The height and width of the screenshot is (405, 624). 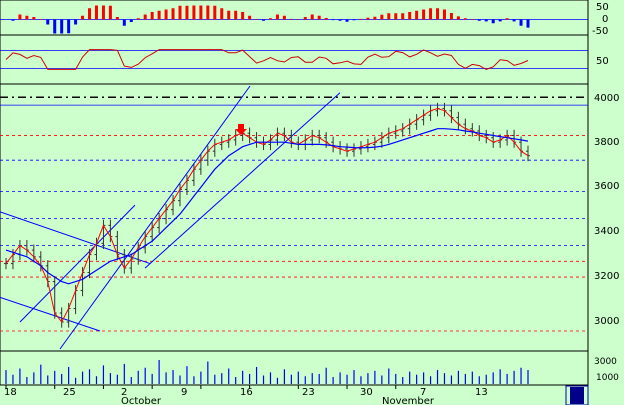 What do you see at coordinates (606, 98) in the screenshot?
I see `price-tick-4000: 4000` at bounding box center [606, 98].